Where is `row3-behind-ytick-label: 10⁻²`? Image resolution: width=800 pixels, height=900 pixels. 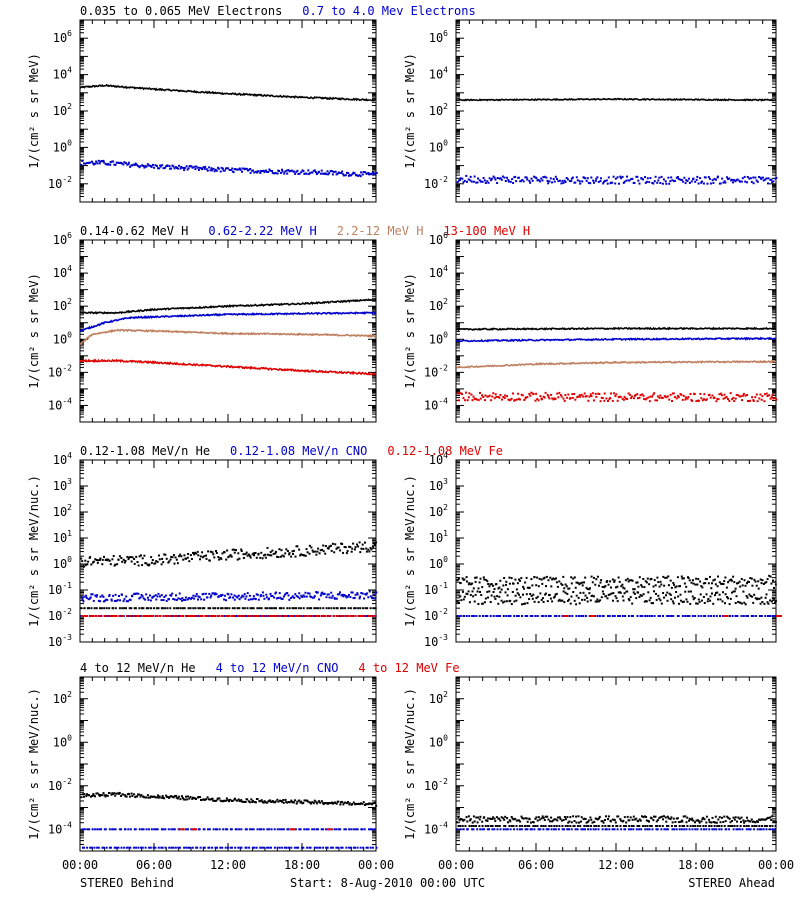 row3-behind-ytick-label: 10⁻² is located at coordinates (60, 615).